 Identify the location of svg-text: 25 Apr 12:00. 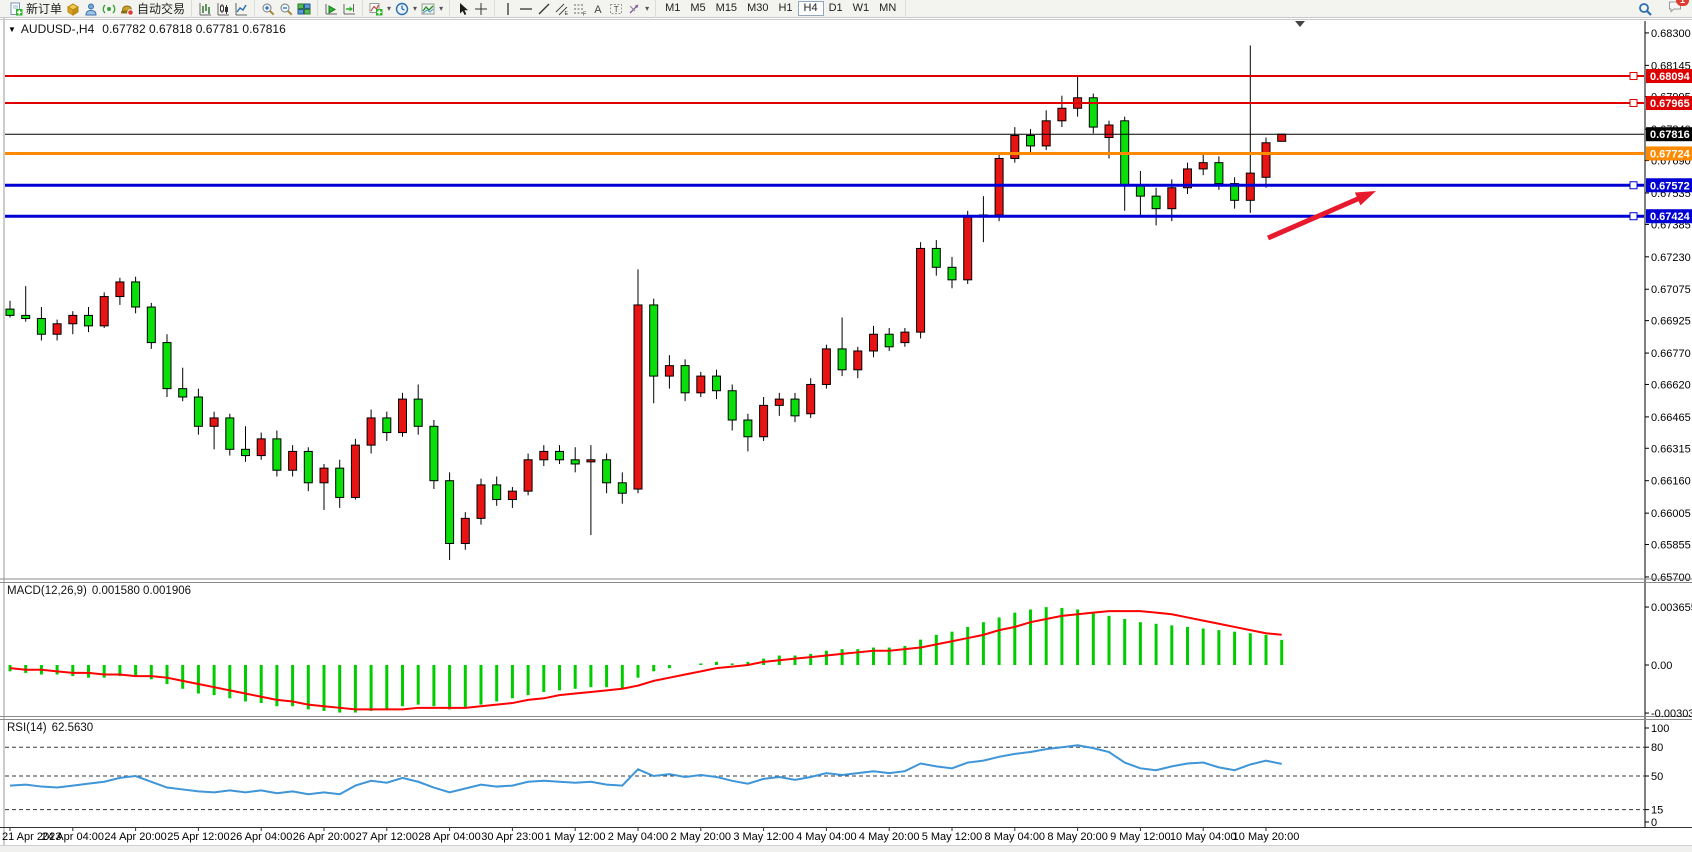
(198, 837).